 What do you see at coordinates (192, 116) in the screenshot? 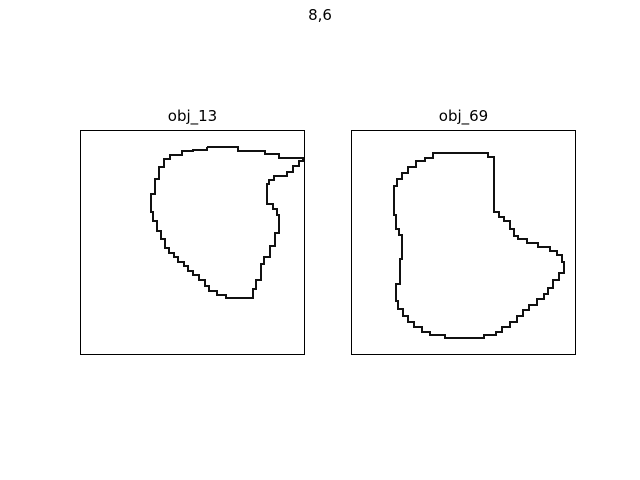
I see `panel-title-obj-13: obj_13` at bounding box center [192, 116].